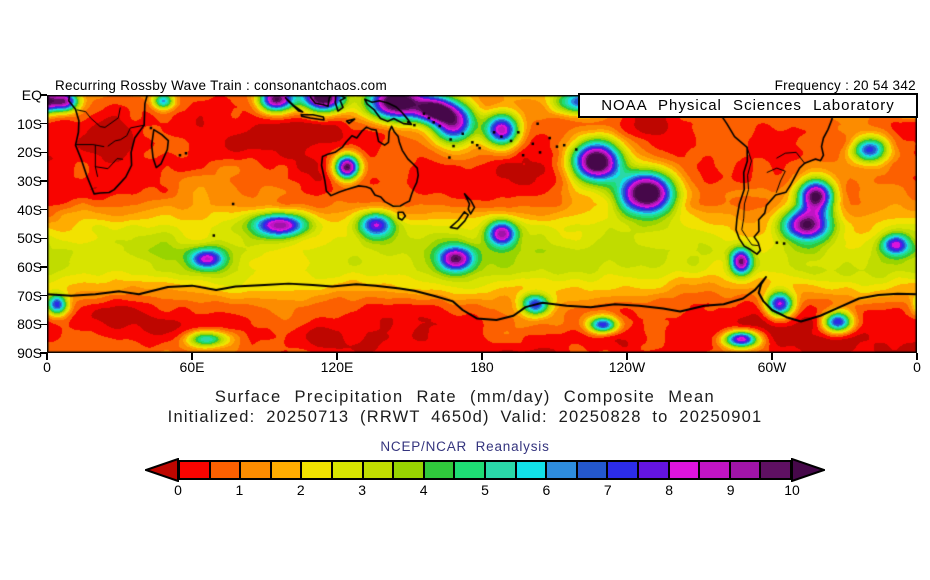 Image resolution: width=930 pixels, height=580 pixels. I want to click on colorbar-tick-label: 0, so click(178, 490).